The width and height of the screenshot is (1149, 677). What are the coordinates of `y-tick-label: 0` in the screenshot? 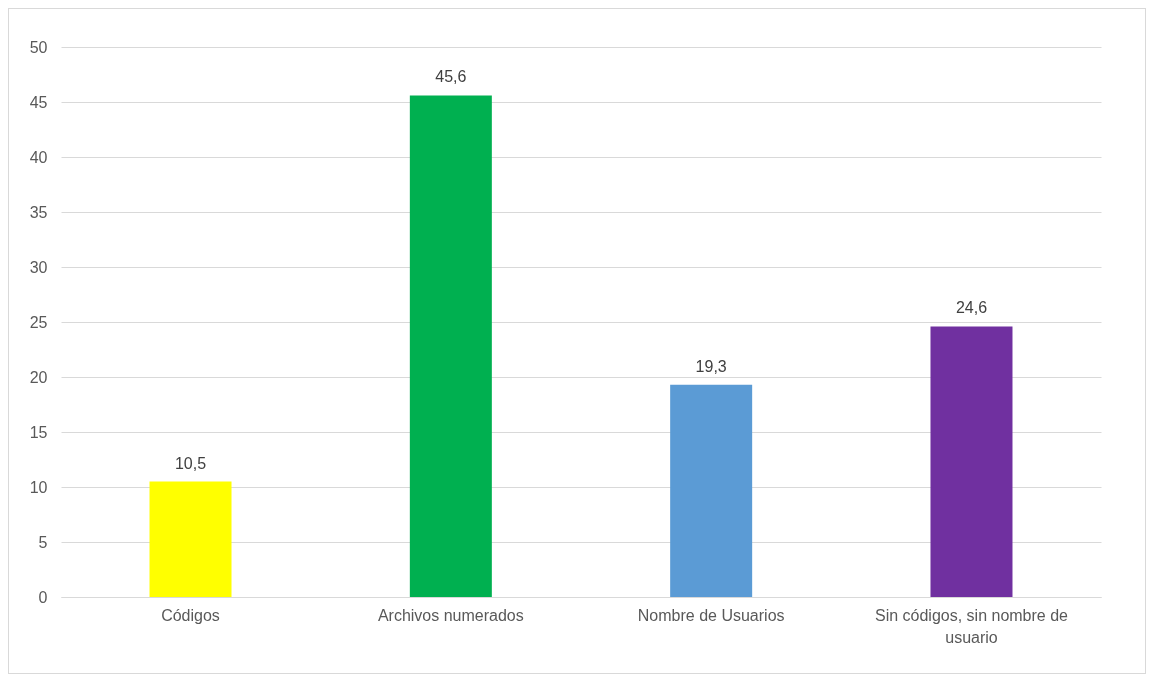 It's located at (43, 597).